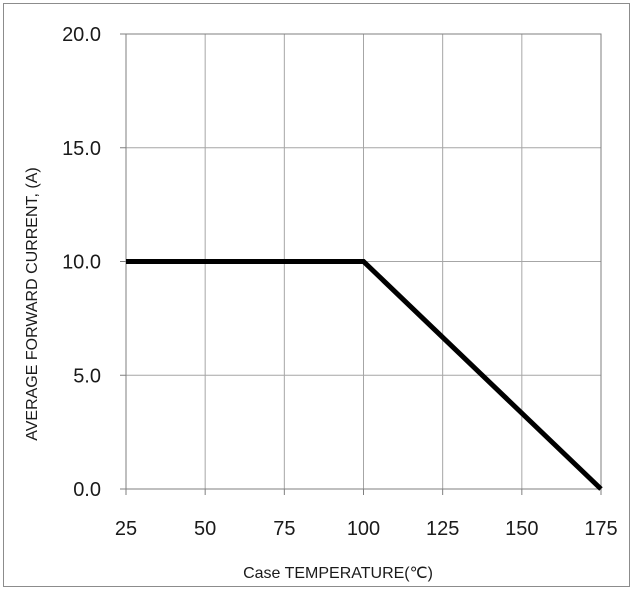 This screenshot has height=592, width=635. Describe the element at coordinates (442, 529) in the screenshot. I see `x-tick-label: 125` at that location.